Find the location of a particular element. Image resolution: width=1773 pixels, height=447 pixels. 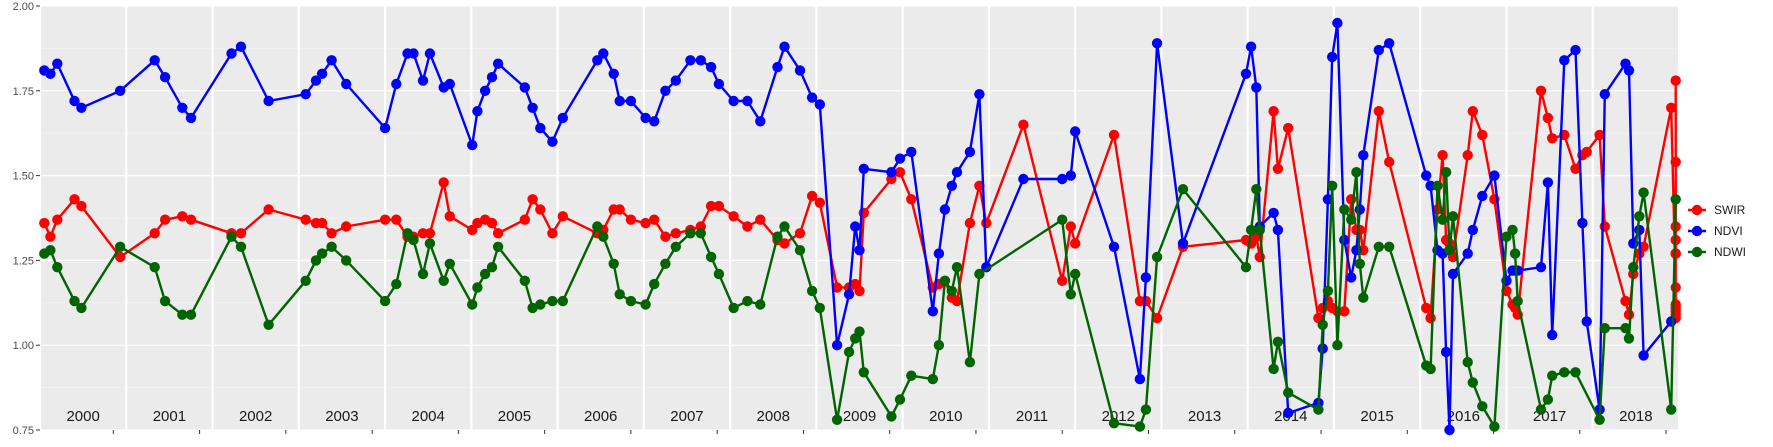

year-label: 2013 is located at coordinates (1204, 416).